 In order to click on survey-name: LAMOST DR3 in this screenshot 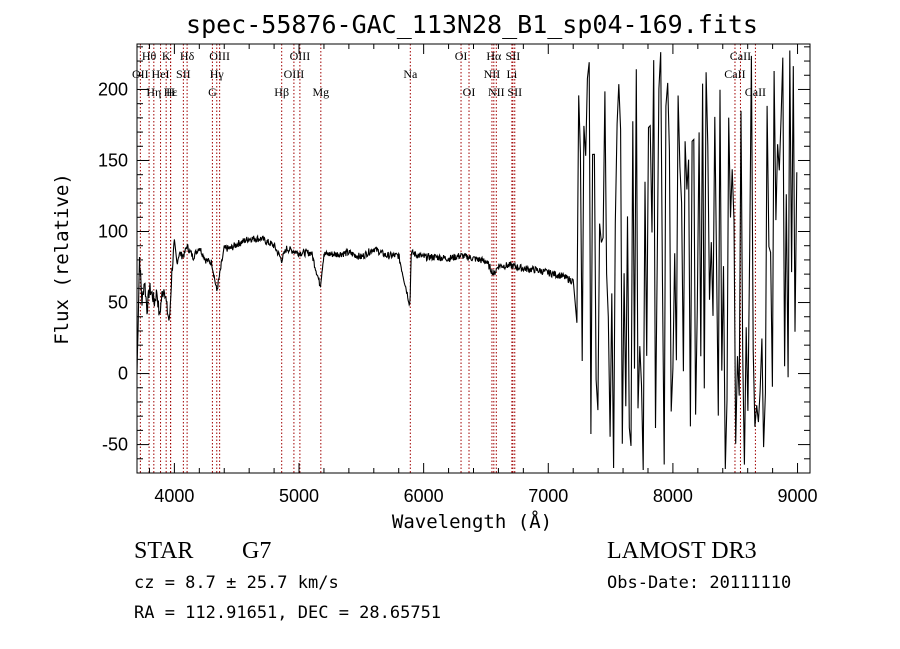, I will do `click(682, 551)`.